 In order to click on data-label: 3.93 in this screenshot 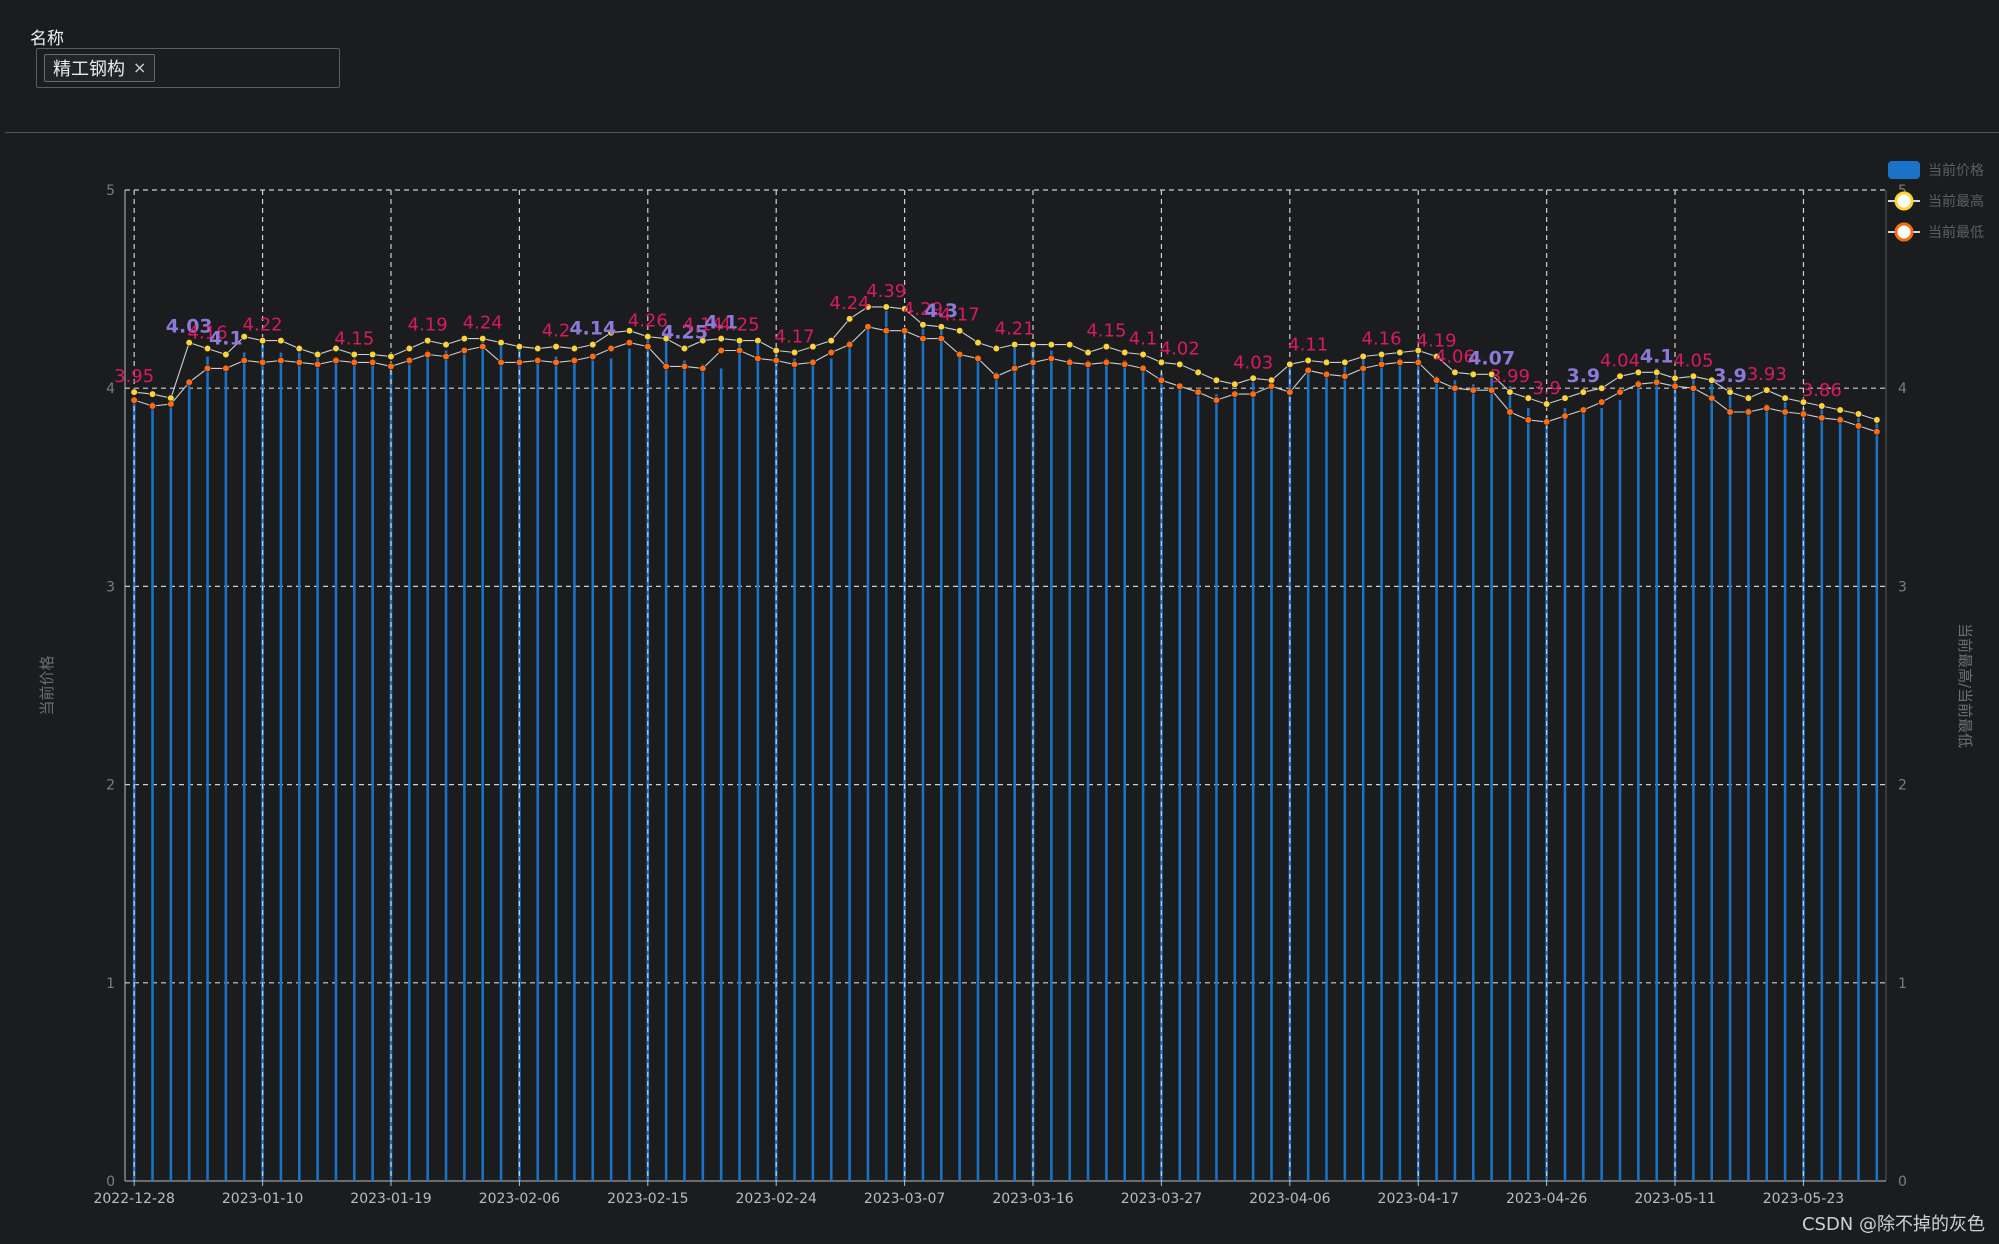, I will do `click(1767, 374)`.